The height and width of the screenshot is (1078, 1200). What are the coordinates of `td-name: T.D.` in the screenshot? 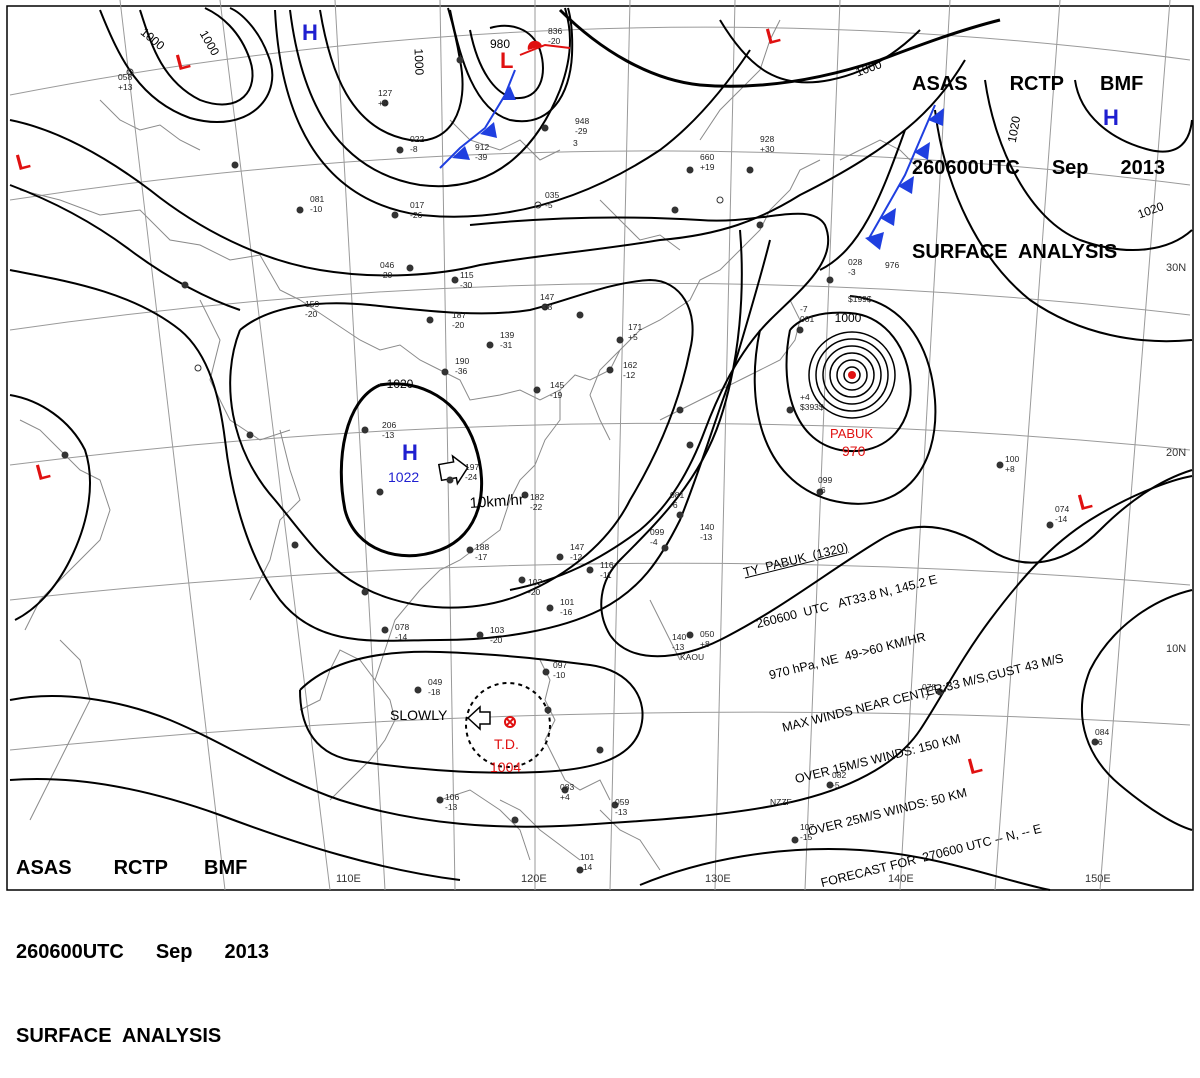 It's located at (506, 744).